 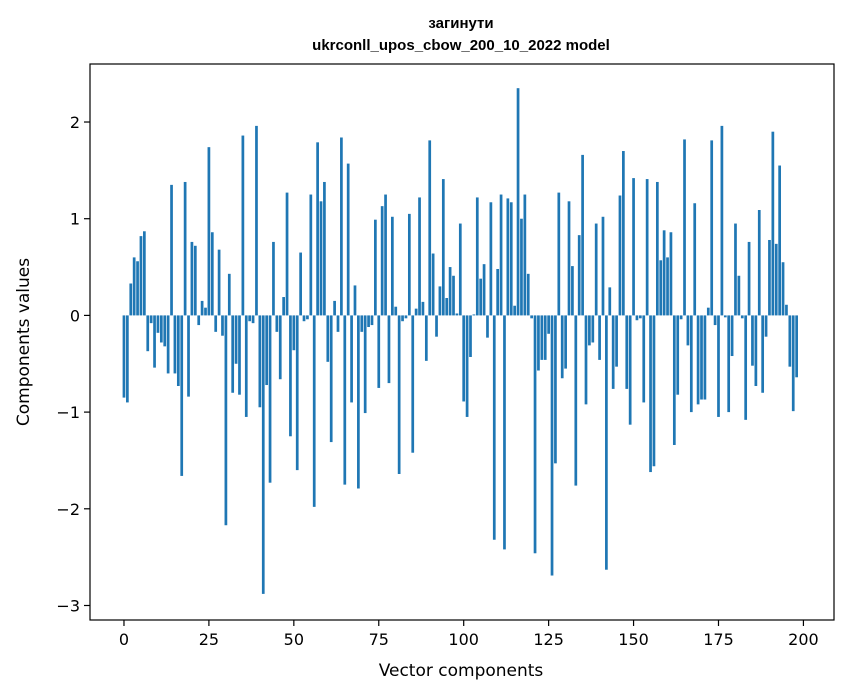 I want to click on y-tick-label: −3, so click(x=68, y=605).